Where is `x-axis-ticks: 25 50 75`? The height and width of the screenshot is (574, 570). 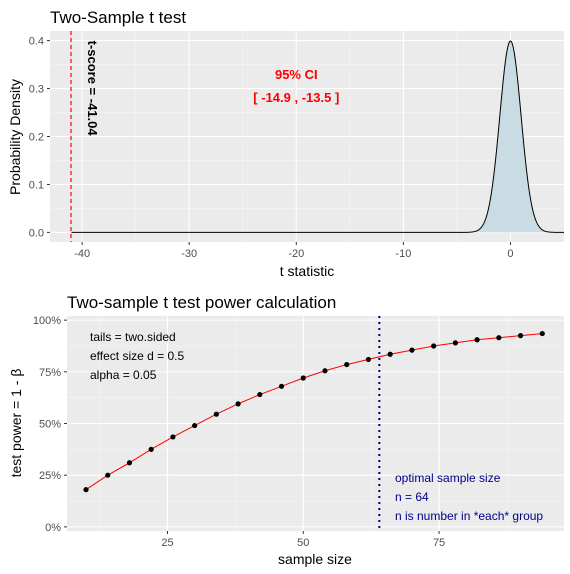 x-axis-ticks: 25 50 75 is located at coordinates (303, 540).